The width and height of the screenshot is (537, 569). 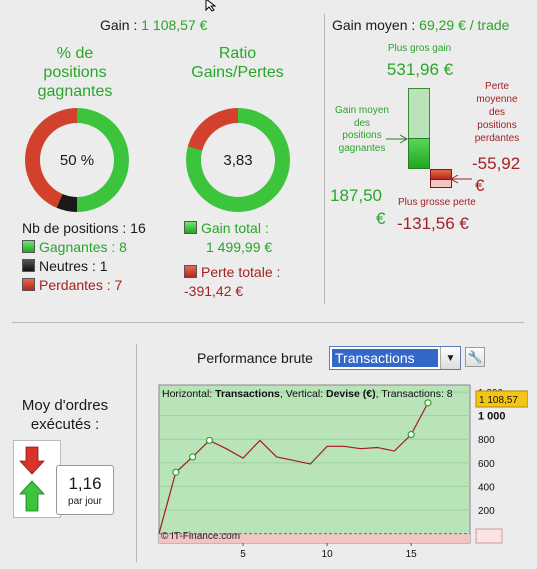 I want to click on chart-header-part: , Vertical:, so click(x=303, y=394).